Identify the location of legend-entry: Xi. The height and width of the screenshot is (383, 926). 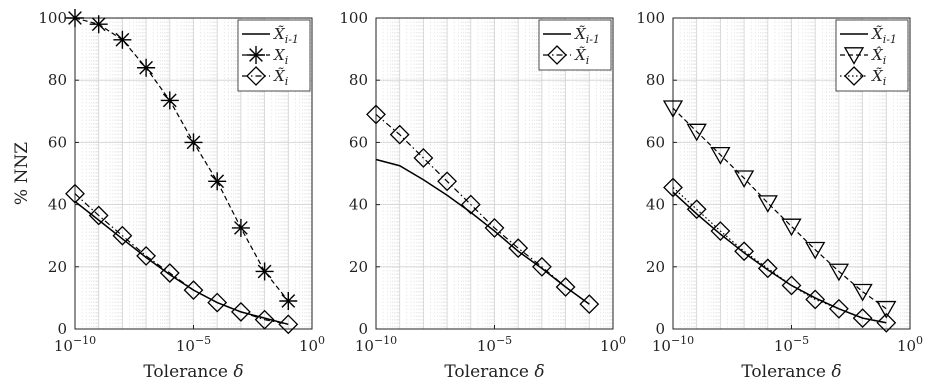
(265, 56).